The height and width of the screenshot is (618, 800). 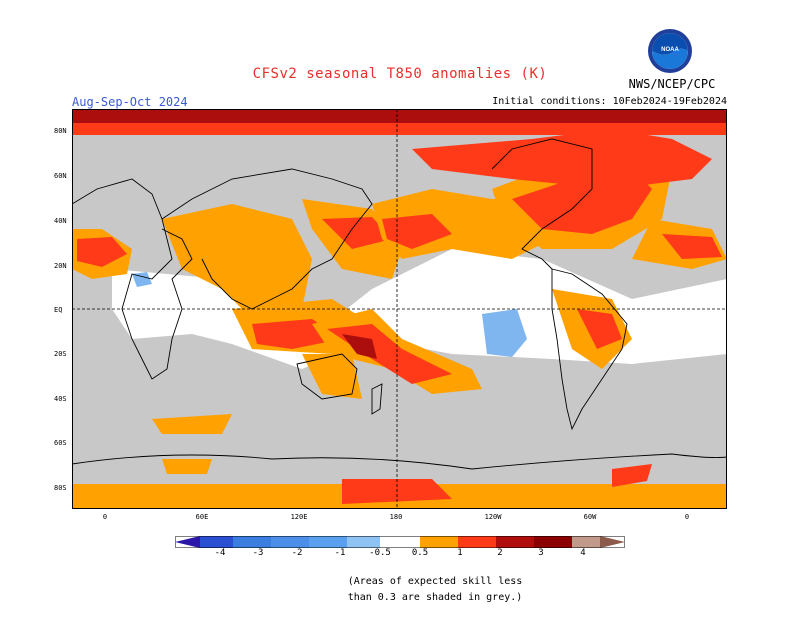 I want to click on lat-label-80n: 80N, so click(x=60, y=131).